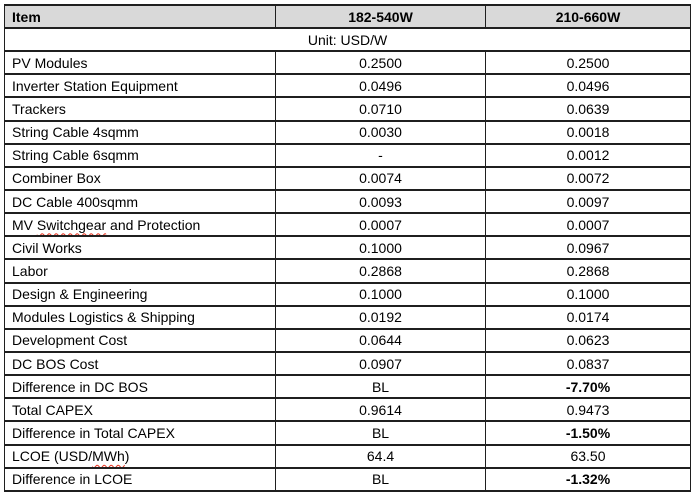 This screenshot has width=700, height=498. Describe the element at coordinates (380, 109) in the screenshot. I see `value-cell-182: 0.0710` at that location.